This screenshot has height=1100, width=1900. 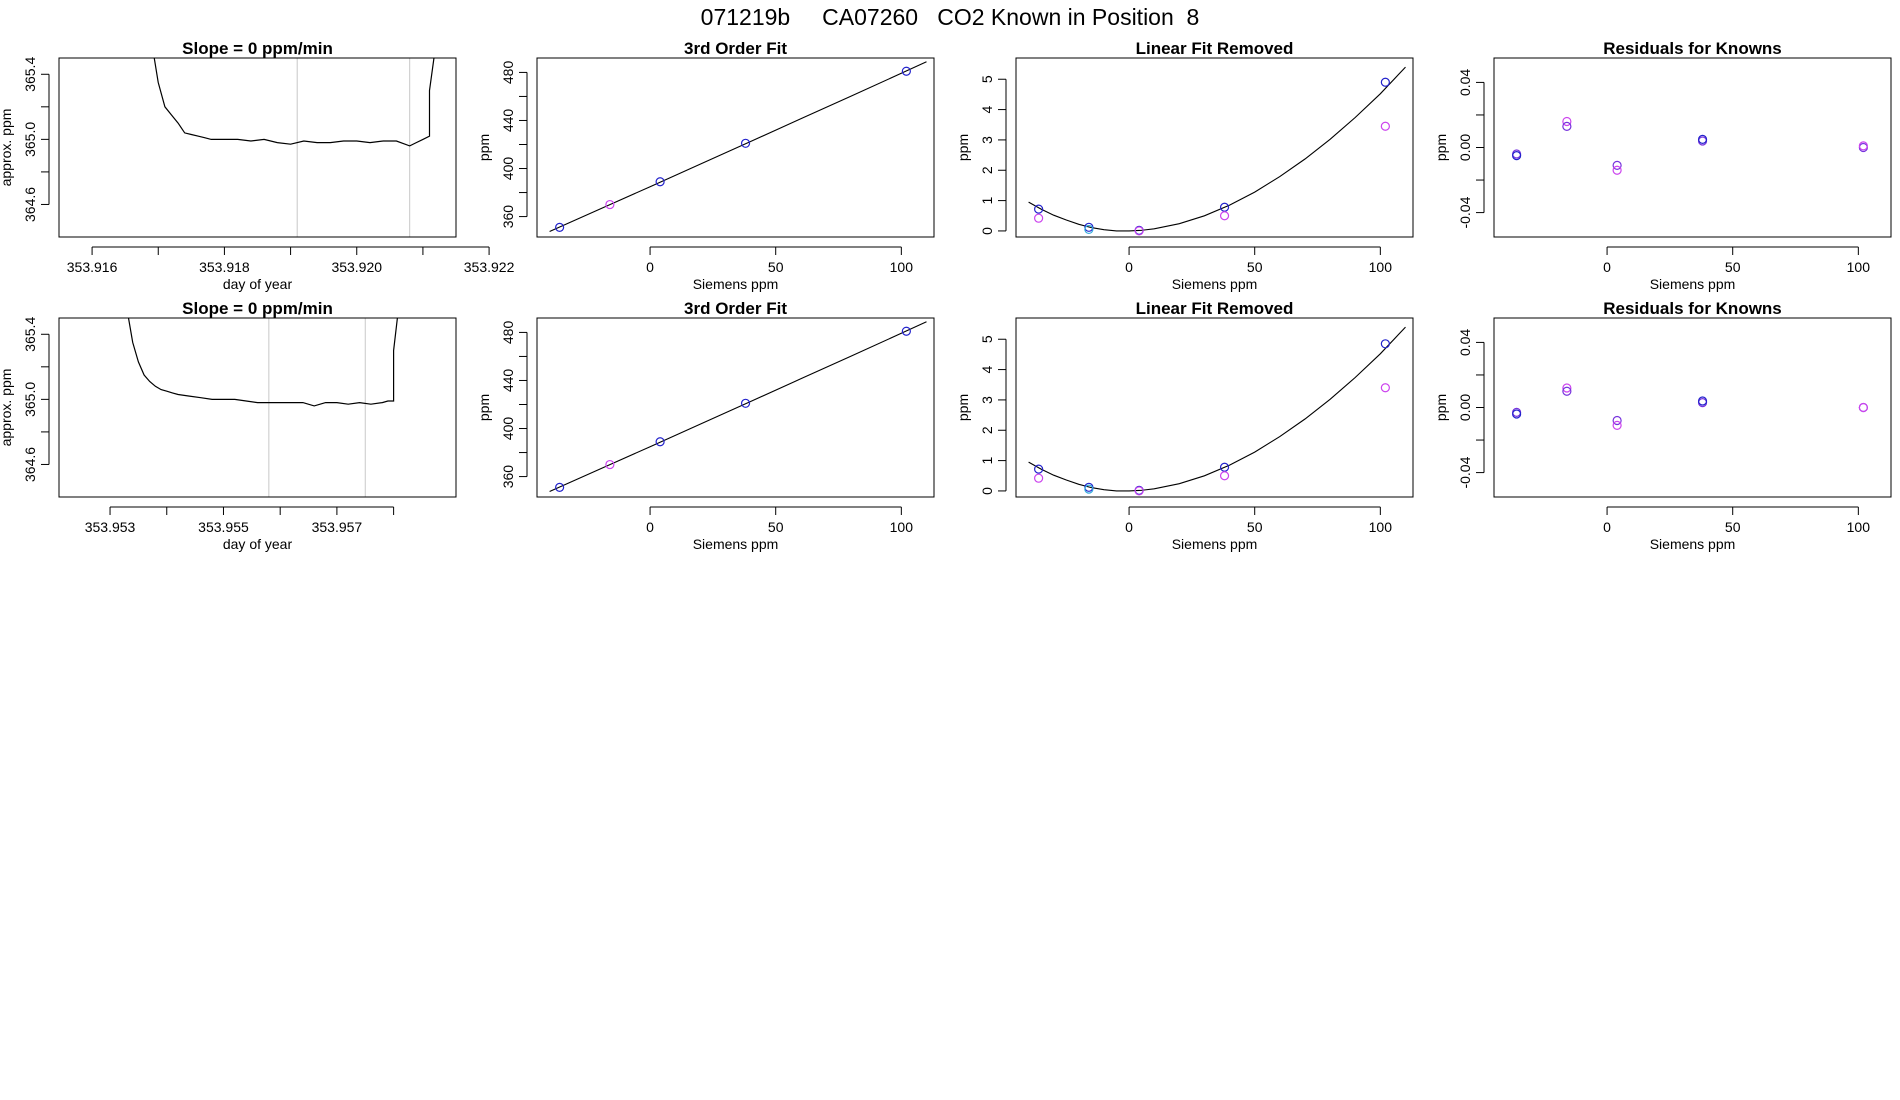 What do you see at coordinates (223, 527) in the screenshot?
I see `x-tick-label: 353.955` at bounding box center [223, 527].